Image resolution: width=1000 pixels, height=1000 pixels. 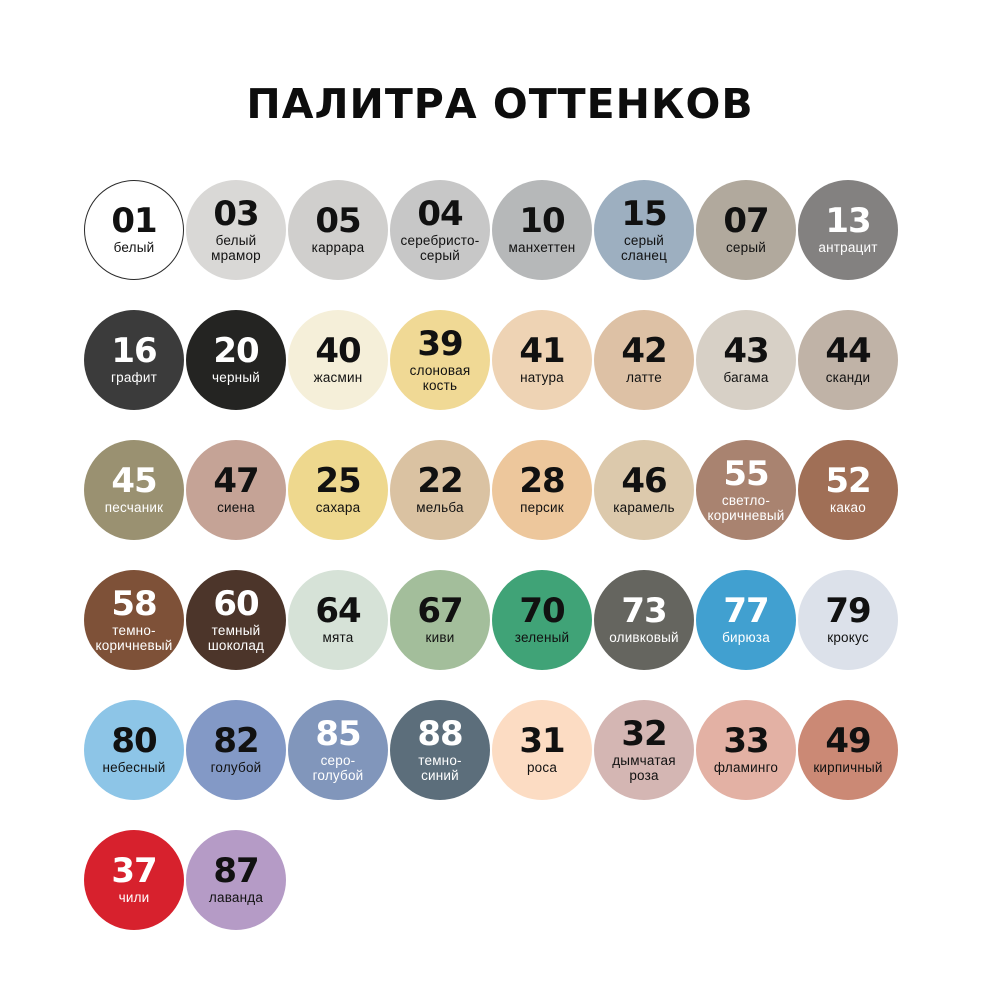 What do you see at coordinates (440, 343) in the screenshot?
I see `swatch-code: 39` at bounding box center [440, 343].